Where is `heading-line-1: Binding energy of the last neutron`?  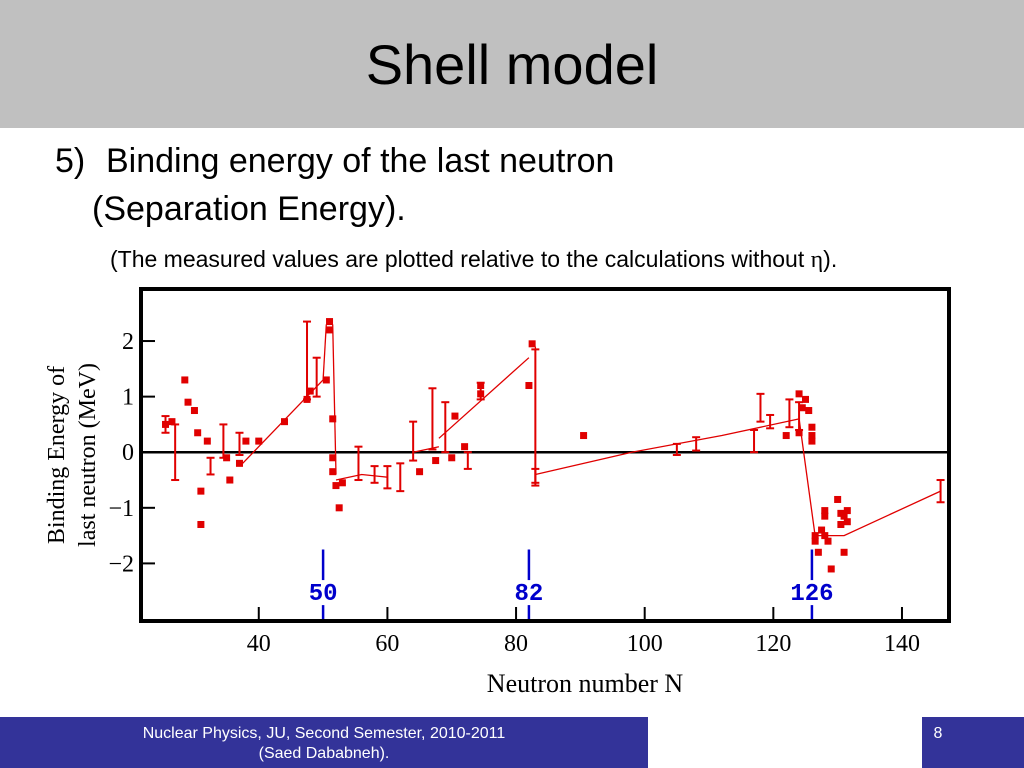 heading-line-1: Binding energy of the last neutron is located at coordinates (360, 161).